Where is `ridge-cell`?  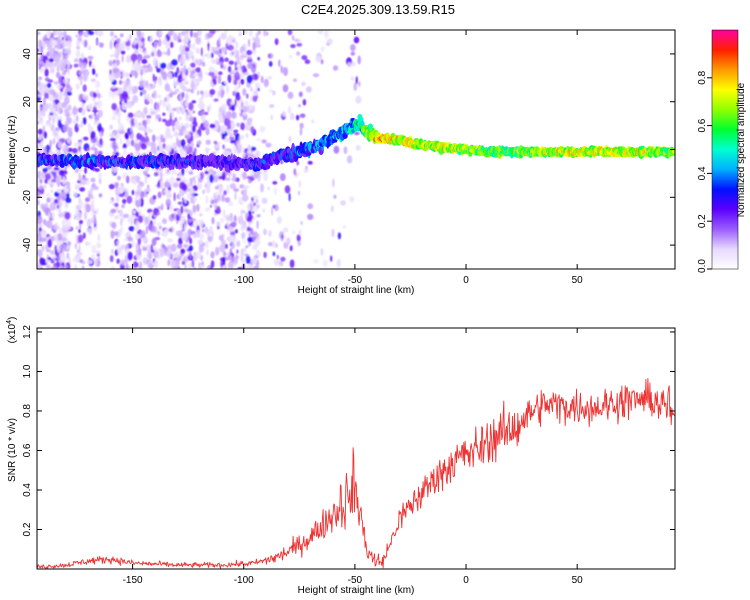
ridge-cell is located at coordinates (370, 126).